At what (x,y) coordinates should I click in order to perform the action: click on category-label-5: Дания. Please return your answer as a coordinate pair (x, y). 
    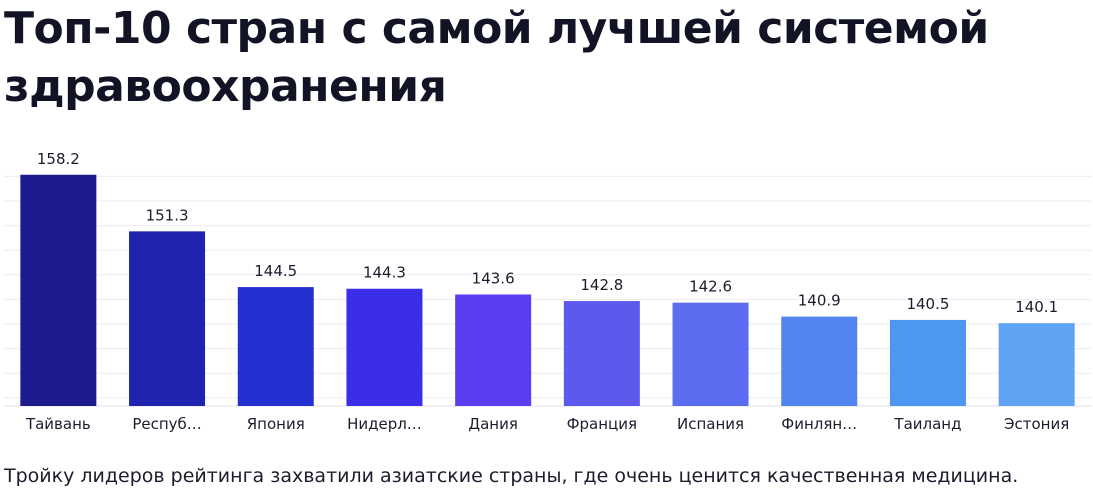
    Looking at the image, I should click on (493, 424).